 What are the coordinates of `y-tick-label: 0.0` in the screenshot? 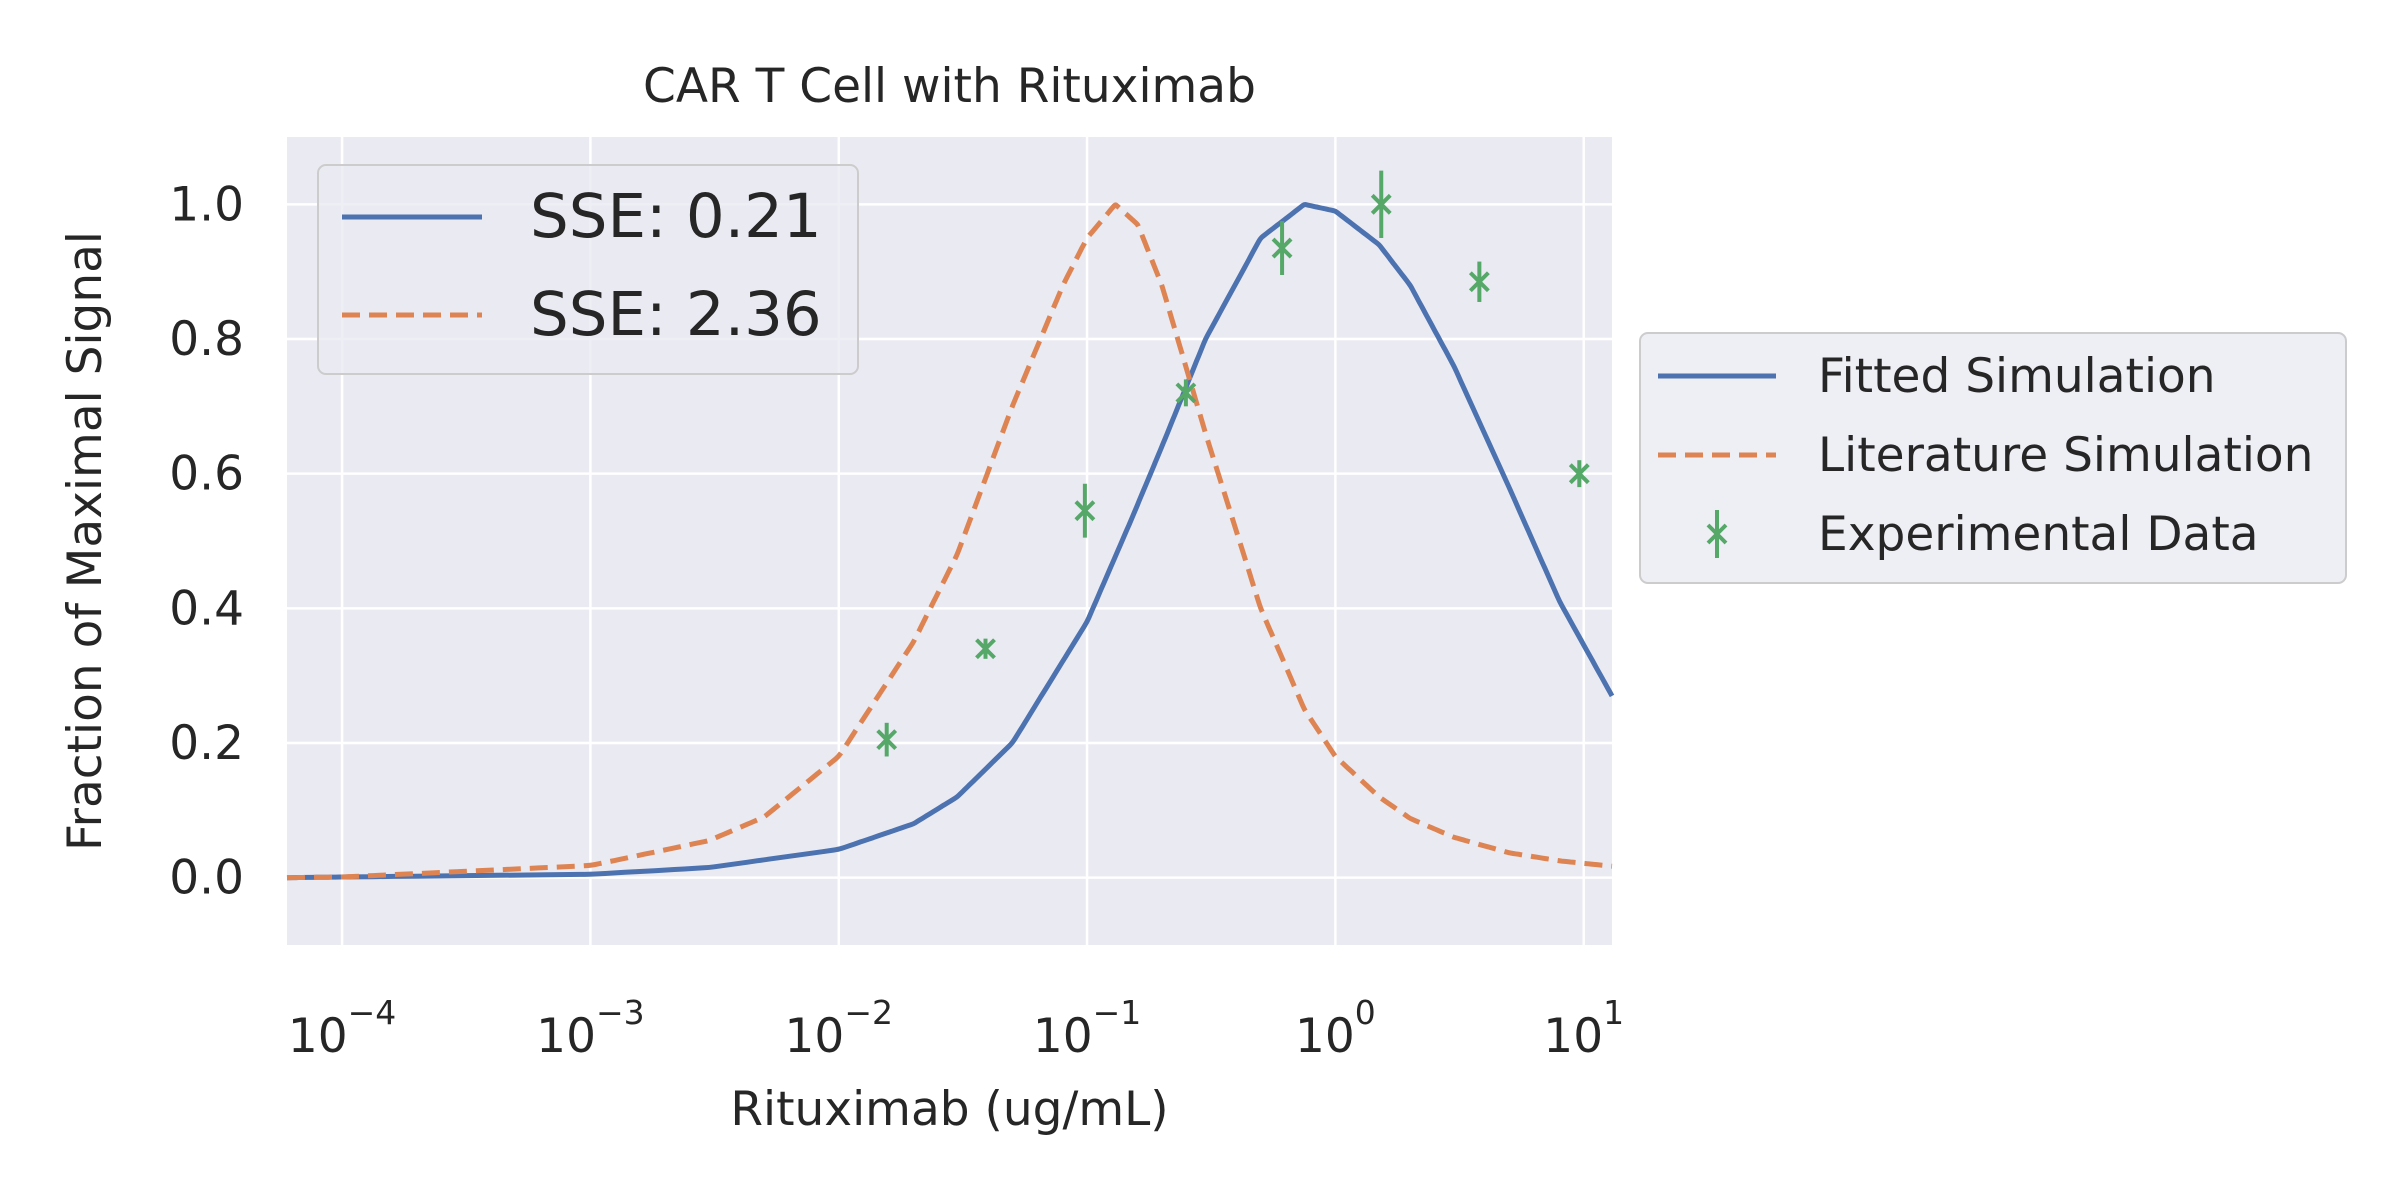 It's located at (206, 878).